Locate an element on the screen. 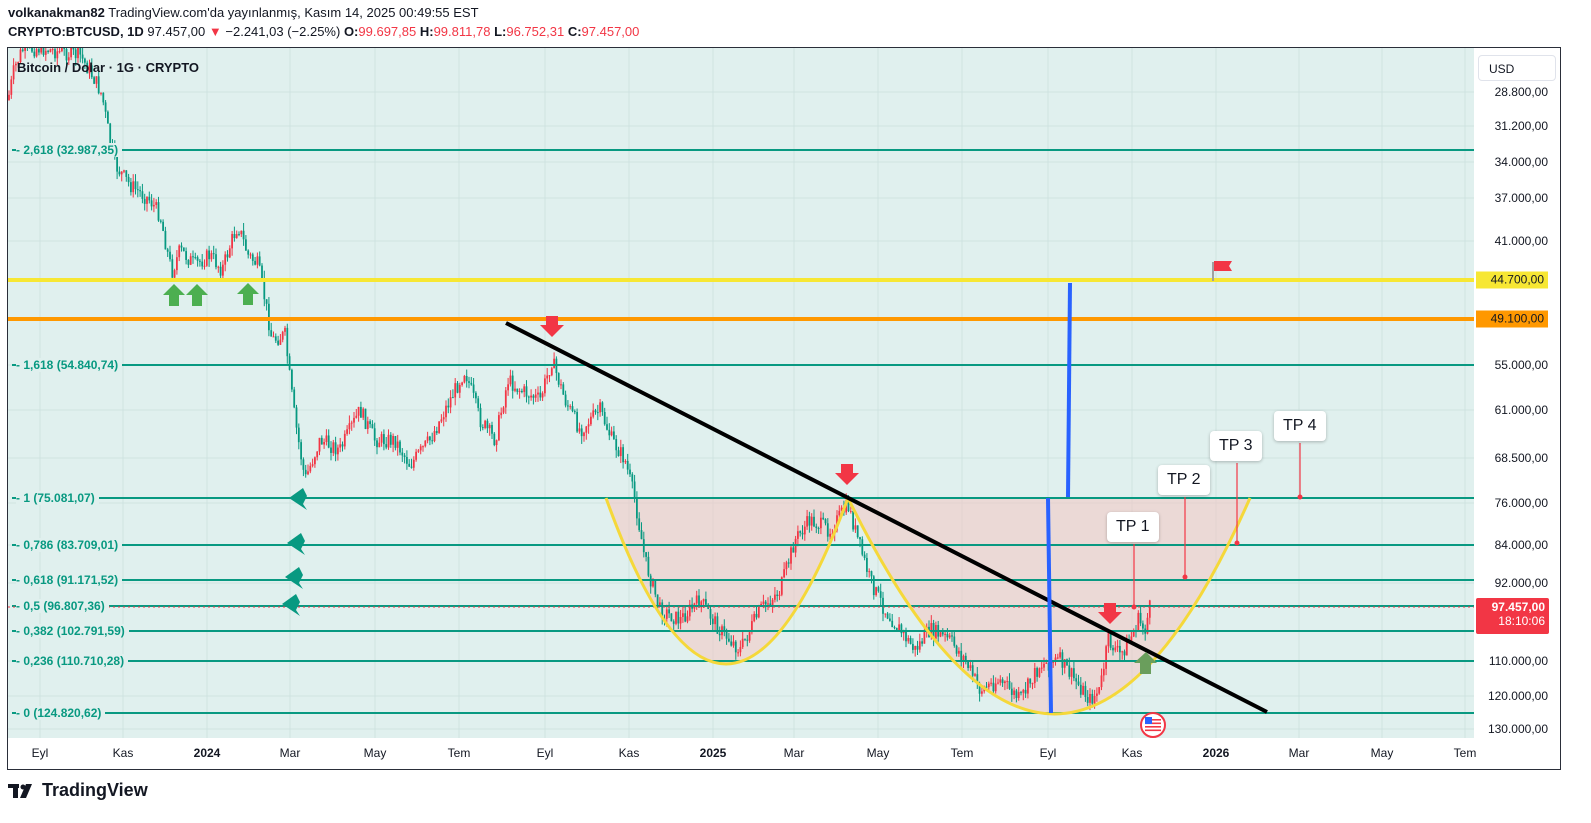 The height and width of the screenshot is (823, 1591). take-profit-label: TP 1 is located at coordinates (1133, 527).